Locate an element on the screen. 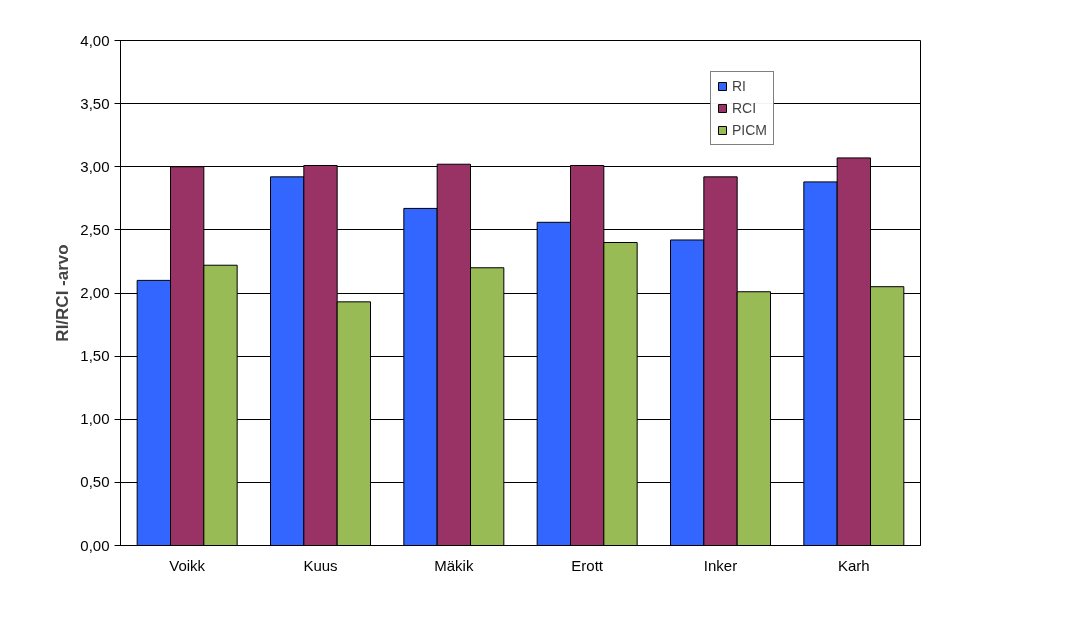 The image size is (1077, 628). x-tick-label: Kuus is located at coordinates (320, 565).